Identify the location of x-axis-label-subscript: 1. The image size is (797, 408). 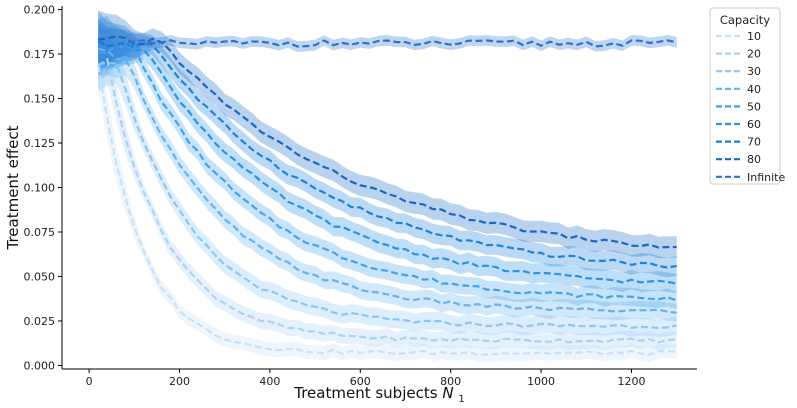
(461, 399).